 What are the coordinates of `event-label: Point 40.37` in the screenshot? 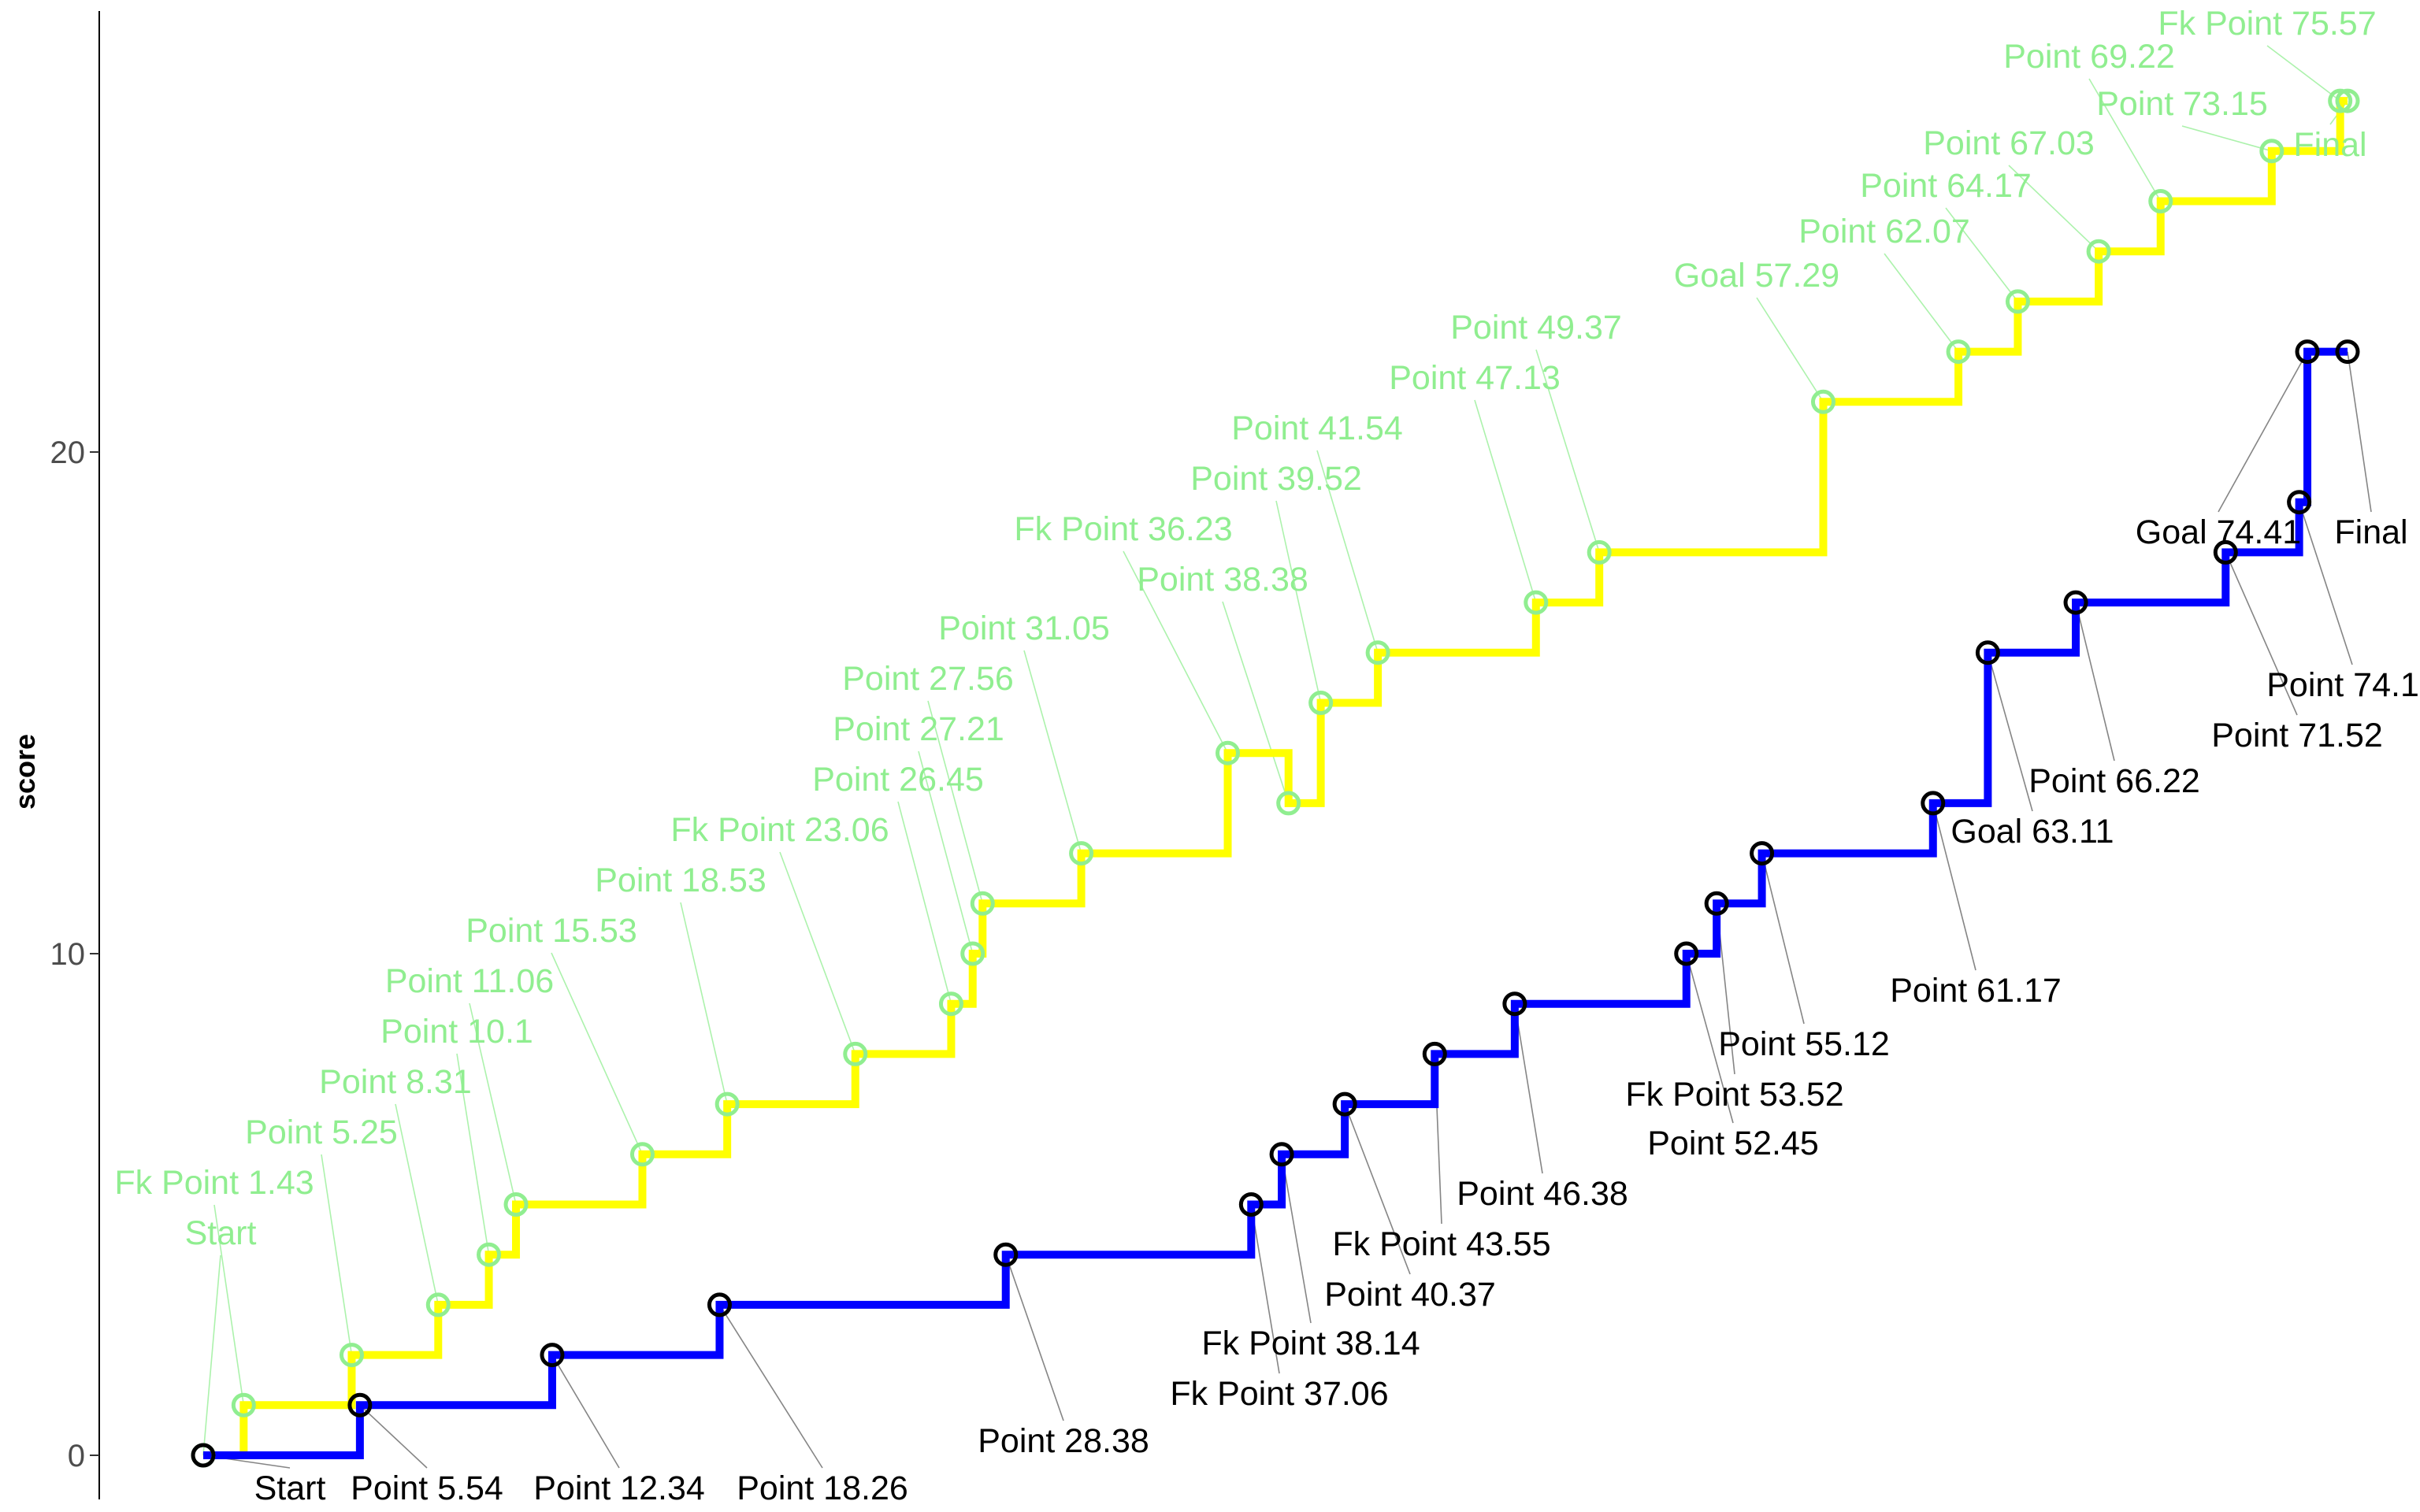 It's located at (1410, 1295).